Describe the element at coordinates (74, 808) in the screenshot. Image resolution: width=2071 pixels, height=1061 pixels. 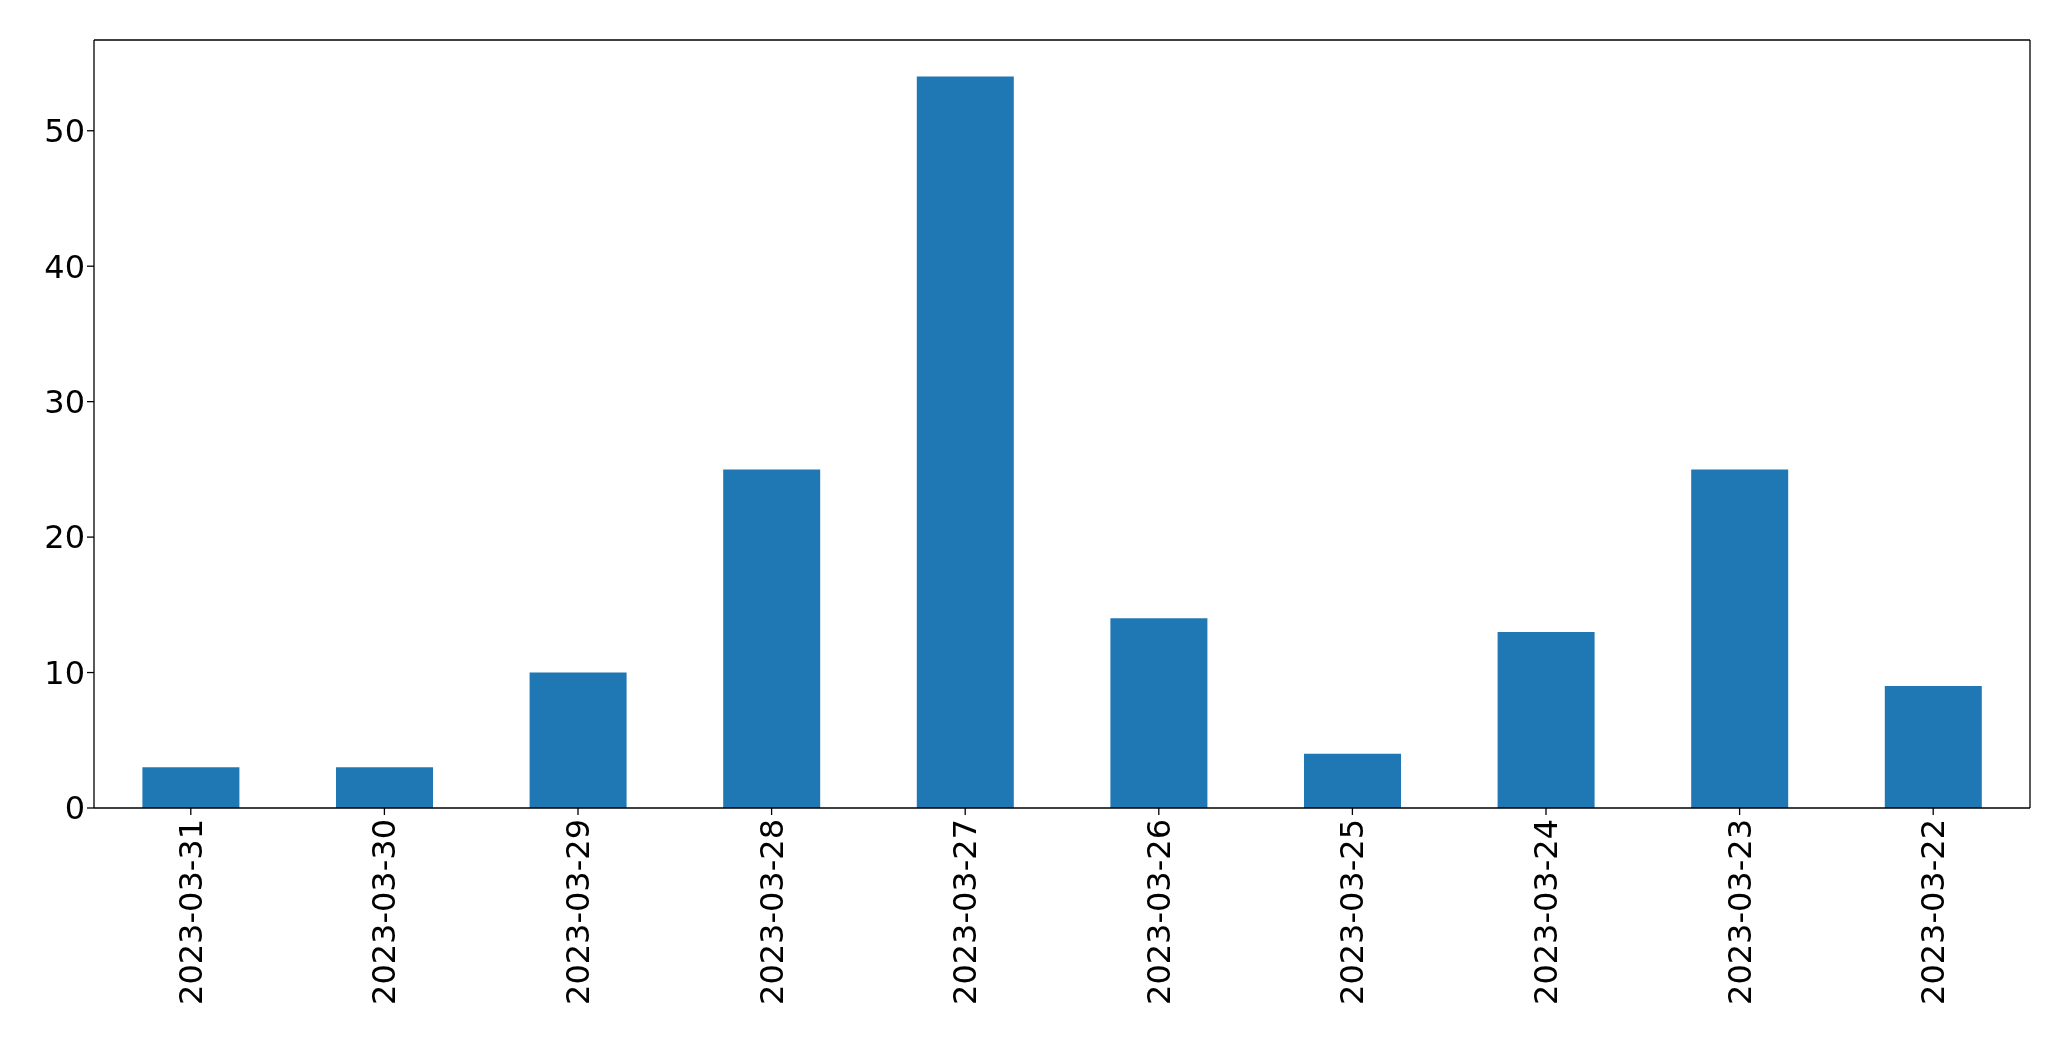
I see `y-tick-label: 0` at that location.